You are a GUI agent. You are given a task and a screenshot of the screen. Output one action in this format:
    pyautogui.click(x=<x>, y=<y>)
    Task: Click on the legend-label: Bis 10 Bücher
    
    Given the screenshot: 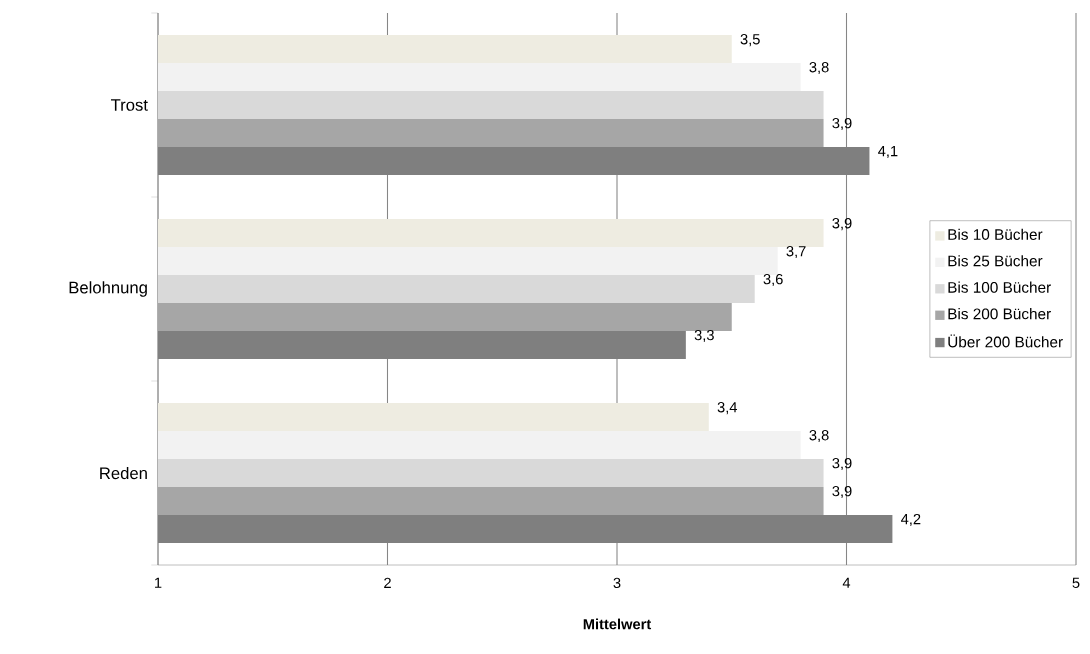 What is the action you would take?
    pyautogui.click(x=995, y=234)
    